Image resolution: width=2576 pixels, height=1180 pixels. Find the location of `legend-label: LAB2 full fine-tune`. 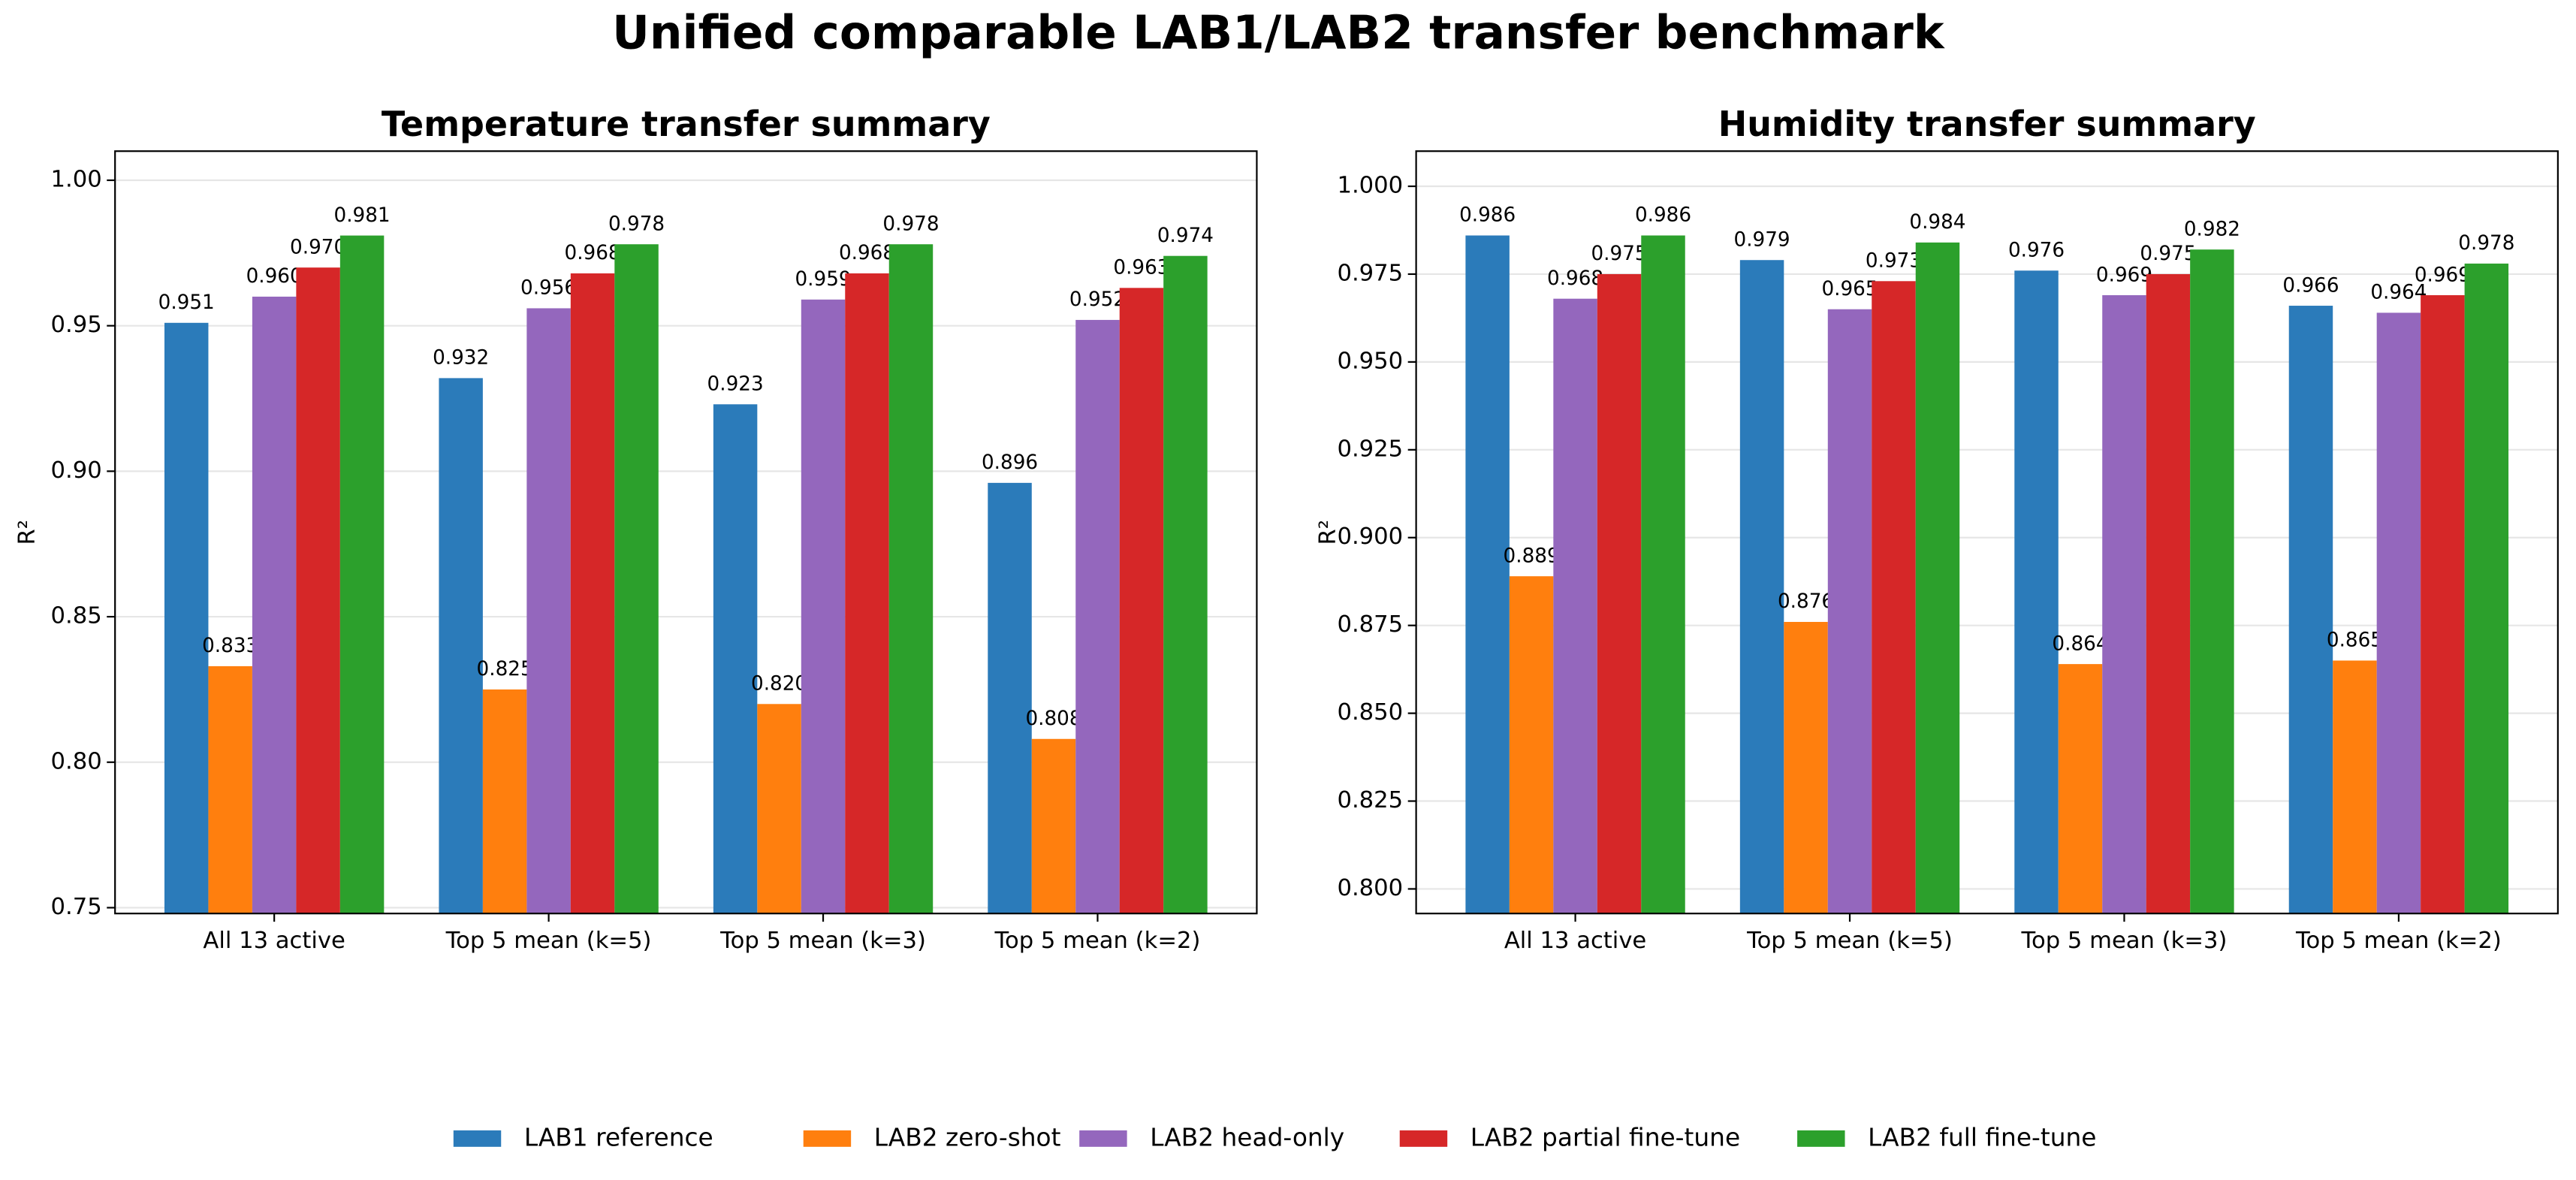

legend-label: LAB2 full fine-tune is located at coordinates (1982, 1137).